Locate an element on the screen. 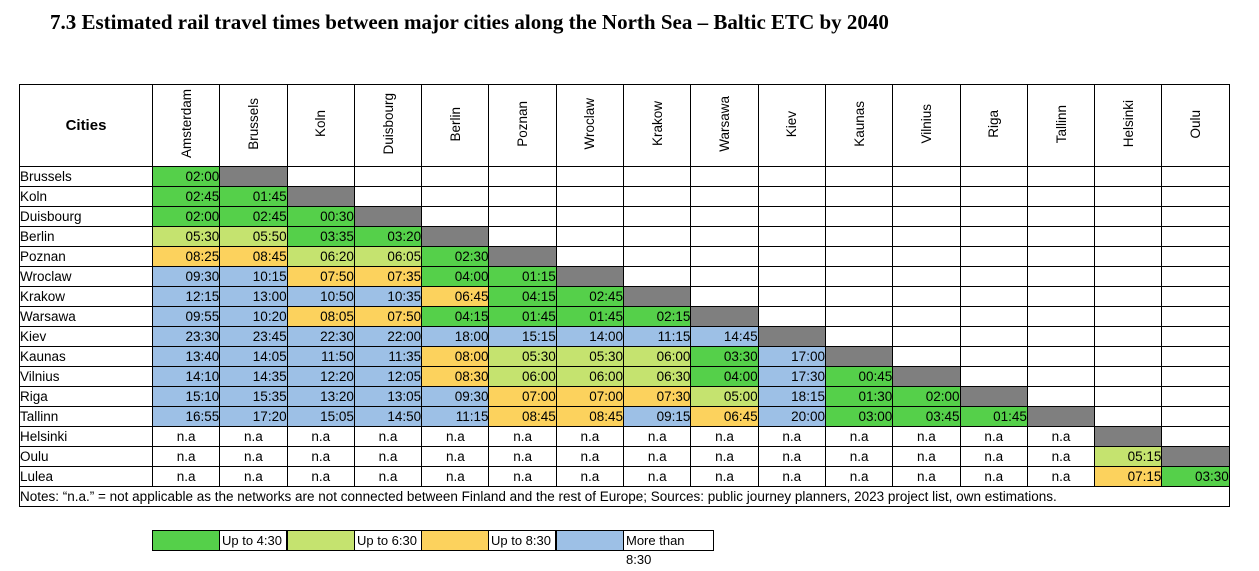  column-header: Berlin is located at coordinates (455, 125).